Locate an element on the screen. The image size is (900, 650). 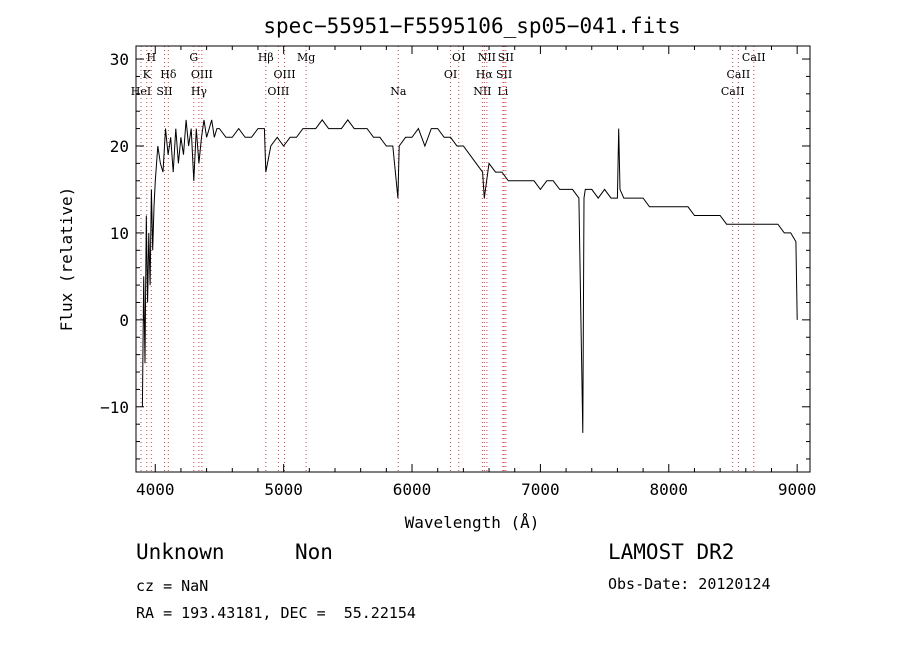
y-tick-label: 20 is located at coordinates (119, 146).